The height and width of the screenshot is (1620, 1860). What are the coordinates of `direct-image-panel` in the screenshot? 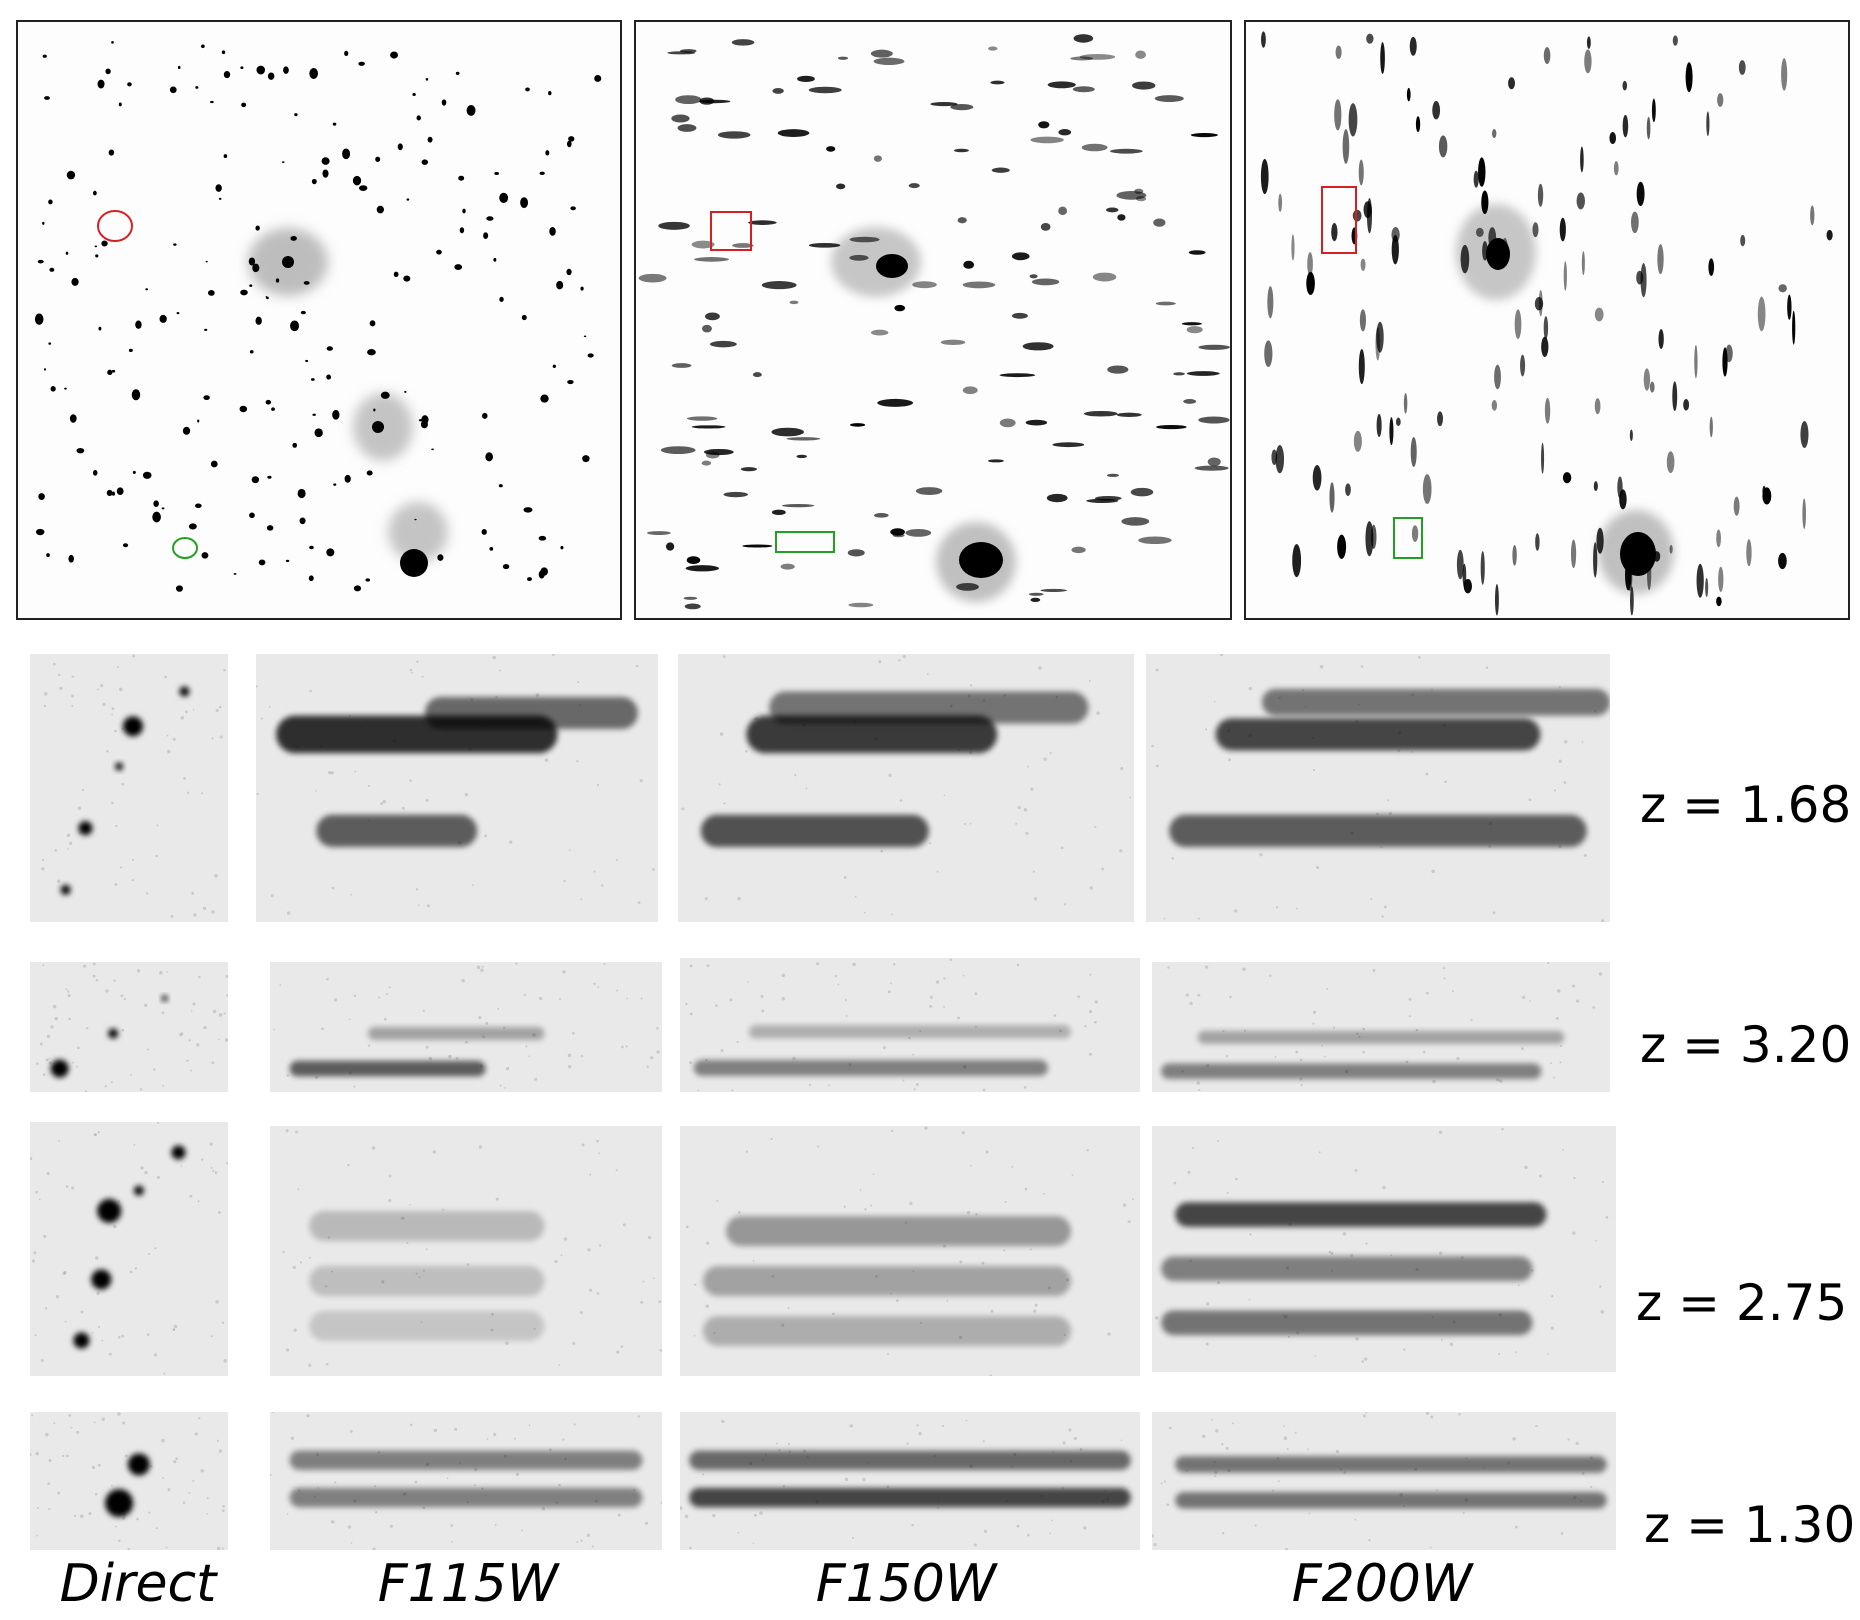 It's located at (319, 320).